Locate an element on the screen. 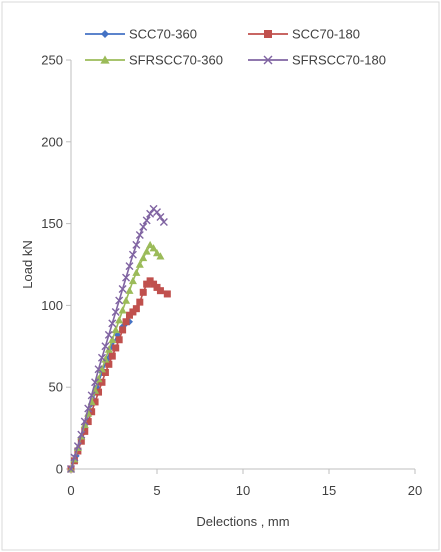 This screenshot has width=441, height=552. legend-label: SCC70-360 is located at coordinates (163, 34).